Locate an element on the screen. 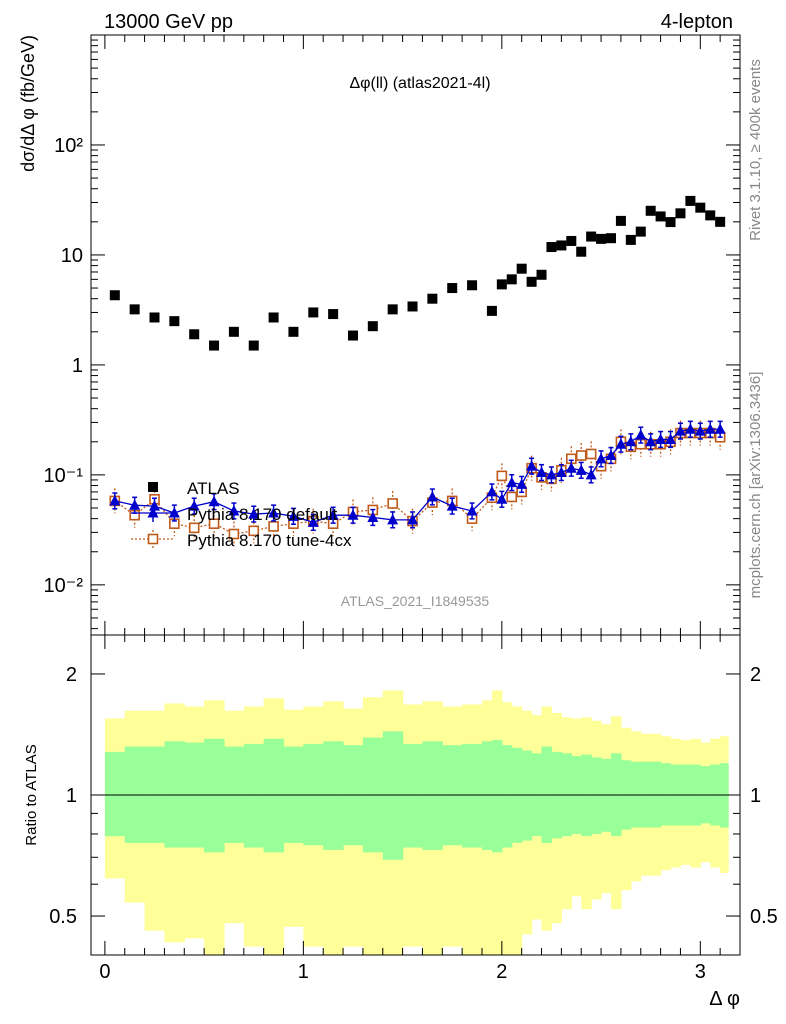 This screenshot has height=1024, width=786. ratio-y-tick-label: 2 is located at coordinates (71, 675).